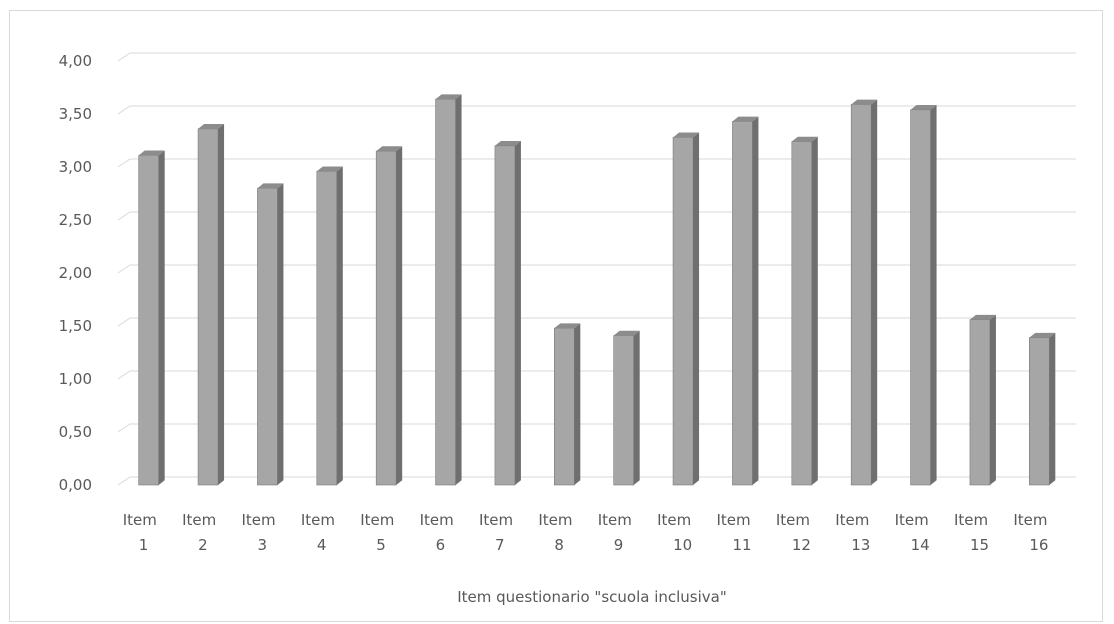 Image resolution: width=1114 pixels, height=624 pixels. Describe the element at coordinates (75, 61) in the screenshot. I see `y-tick-label: 4,00` at that location.